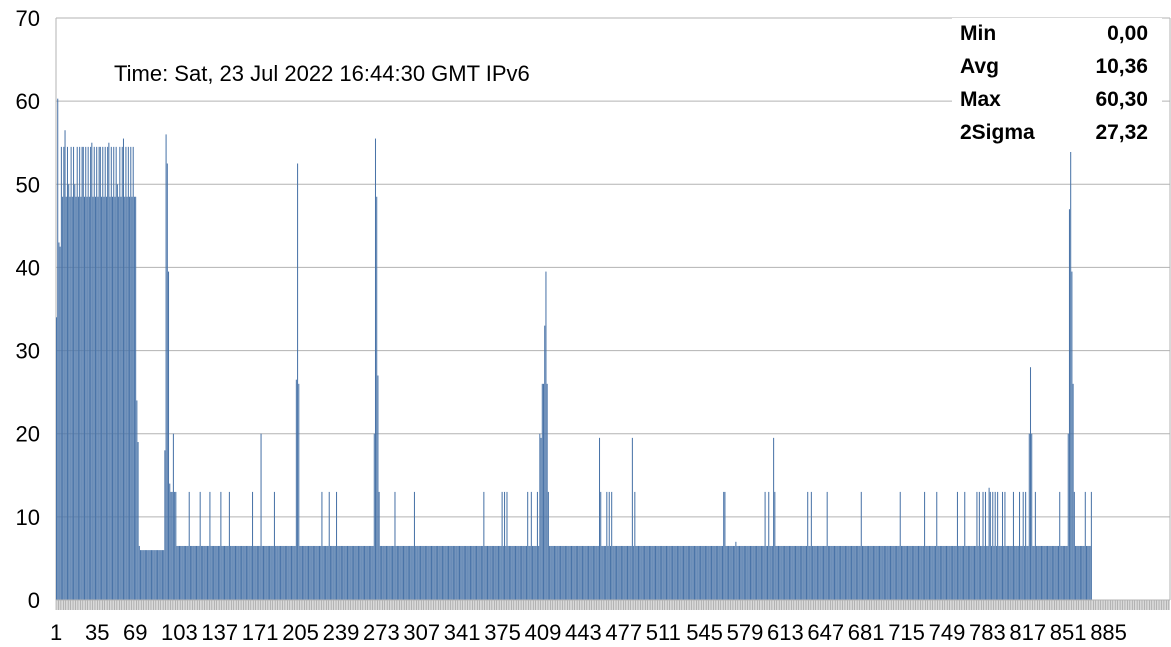  I want to click on x-tick-label: 579, so click(745, 632).